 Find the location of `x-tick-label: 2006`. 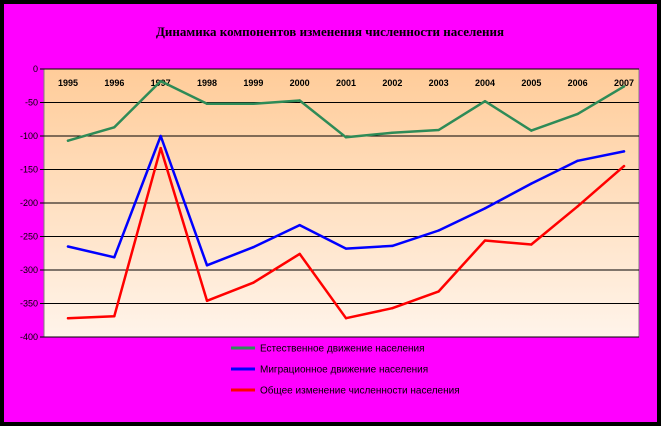

x-tick-label: 2006 is located at coordinates (578, 83).